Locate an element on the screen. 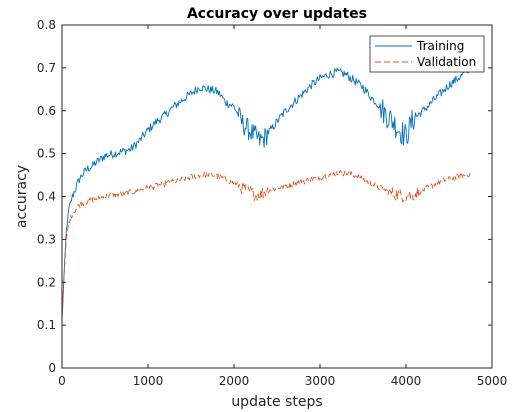 This screenshot has height=412, width=517. legend-label-validation: Validation is located at coordinates (446, 62).